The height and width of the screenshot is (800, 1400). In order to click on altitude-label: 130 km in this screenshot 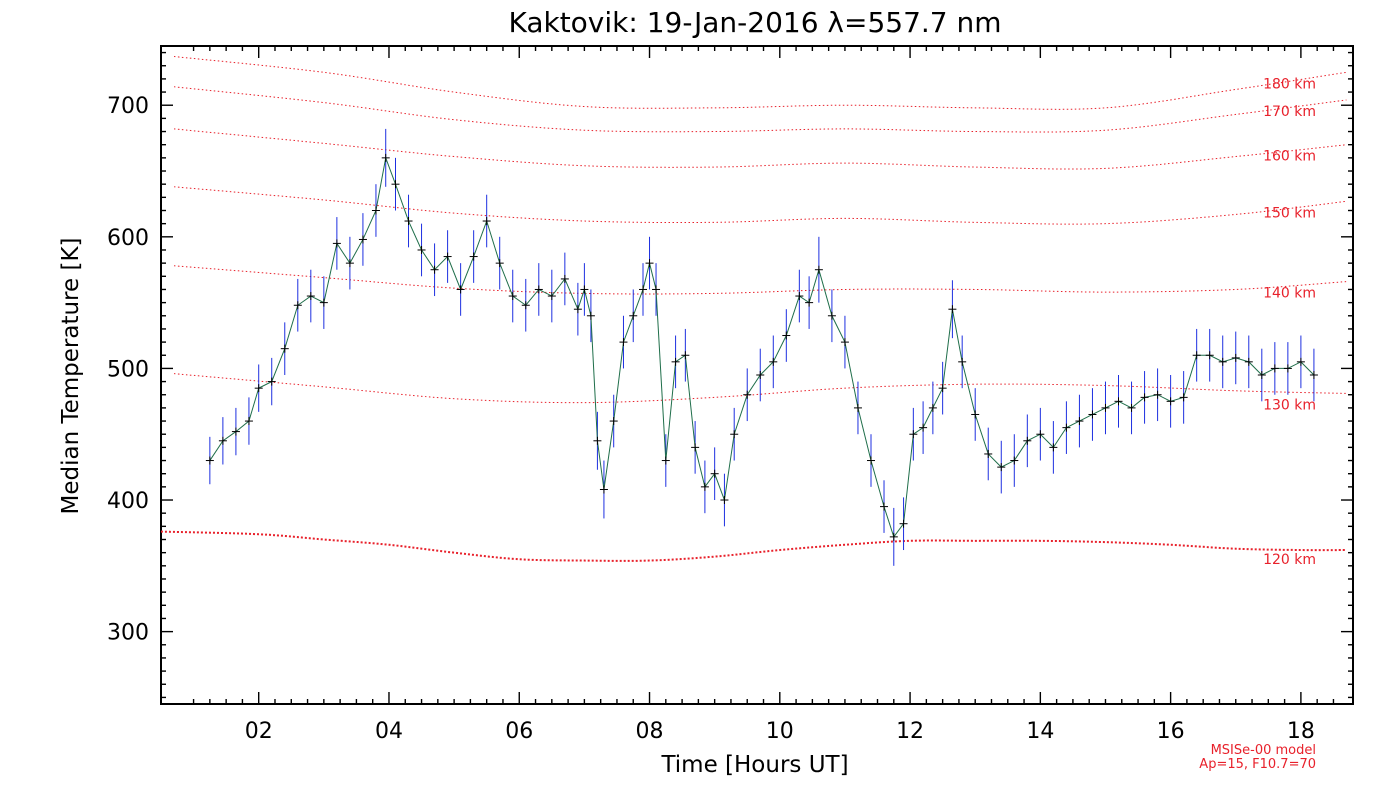, I will do `click(1289, 405)`.